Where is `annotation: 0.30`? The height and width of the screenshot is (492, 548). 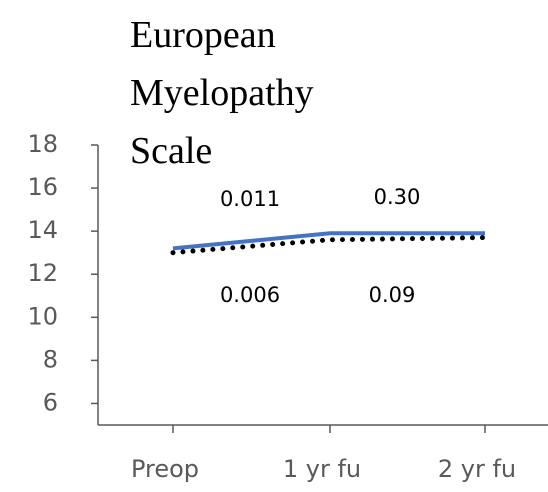 annotation: 0.30 is located at coordinates (397, 197).